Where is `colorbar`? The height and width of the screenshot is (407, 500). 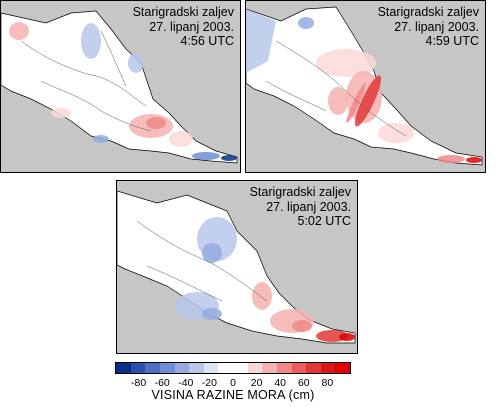
colorbar is located at coordinates (233, 368).